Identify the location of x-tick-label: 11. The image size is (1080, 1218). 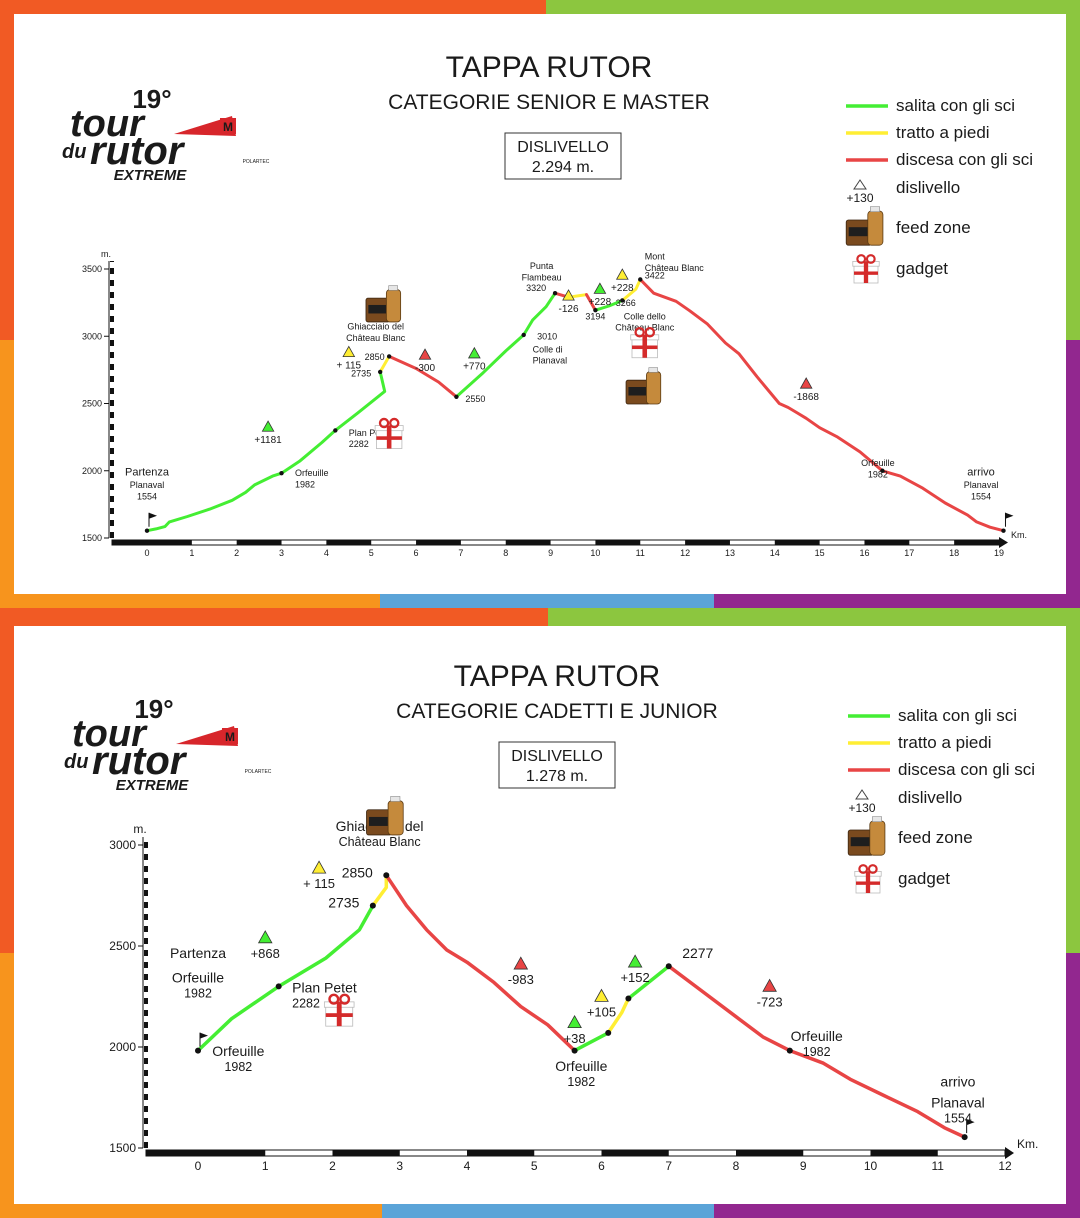
(938, 1166).